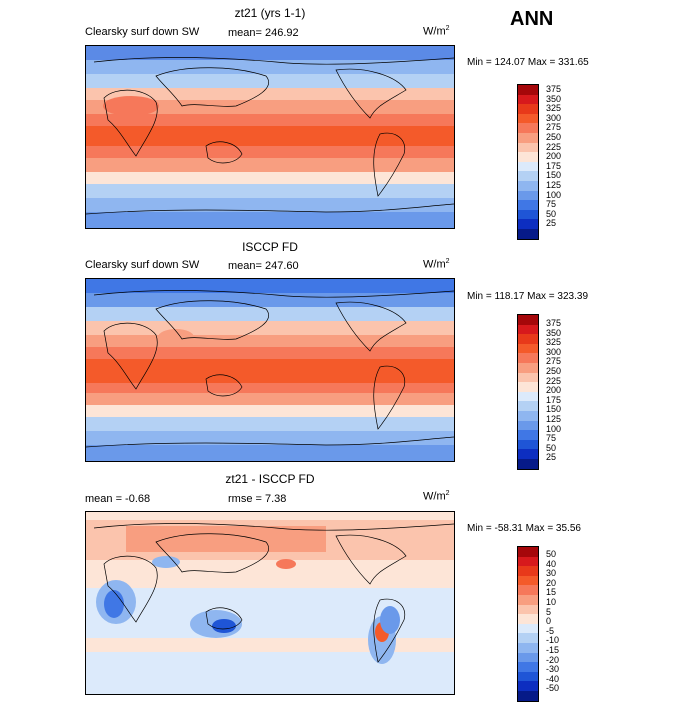 Image resolution: width=700 pixels, height=702 pixels. Describe the element at coordinates (142, 265) in the screenshot. I see `panel2-variable: Clearsky surf down SW` at that location.